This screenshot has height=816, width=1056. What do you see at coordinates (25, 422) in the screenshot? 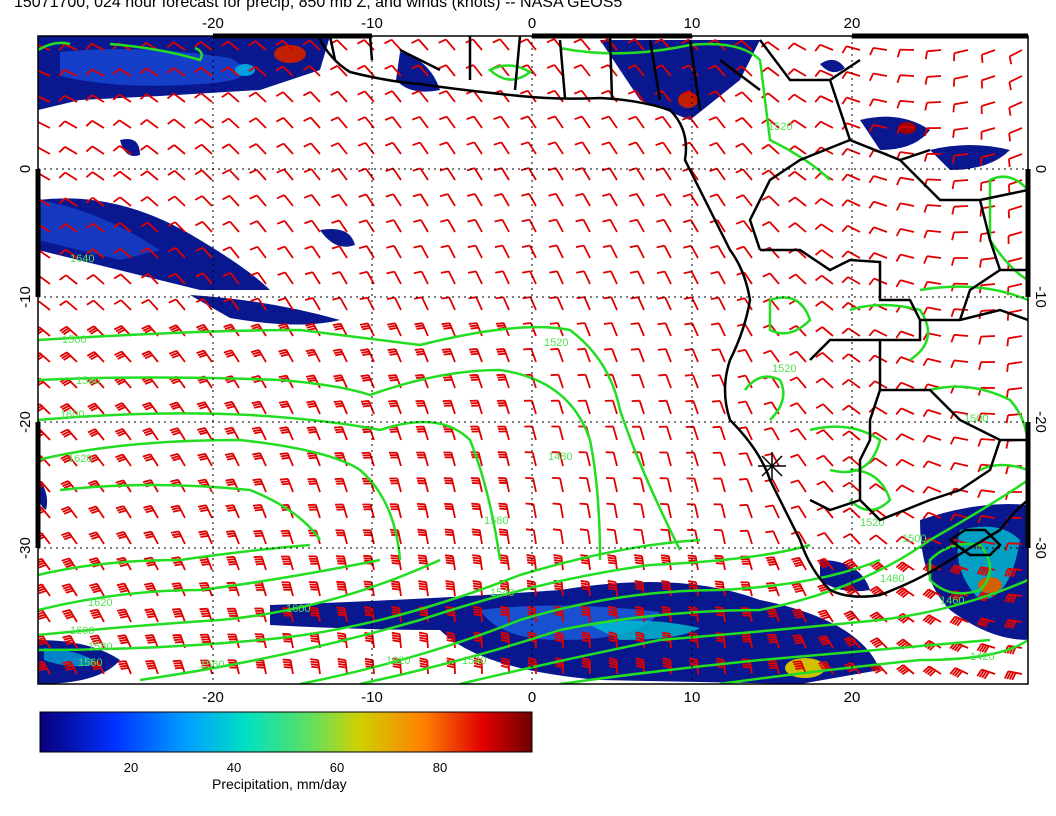
I see `lat-tick-label: -20` at bounding box center [25, 422].